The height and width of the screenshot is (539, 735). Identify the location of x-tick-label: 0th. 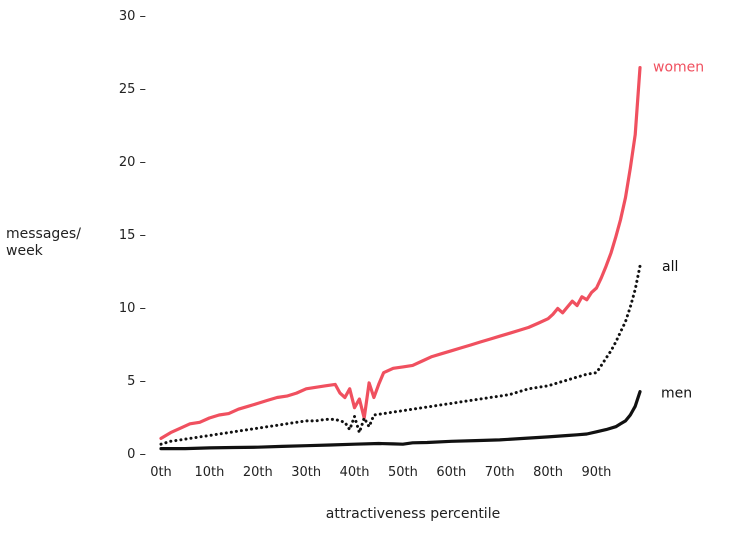
(161, 472).